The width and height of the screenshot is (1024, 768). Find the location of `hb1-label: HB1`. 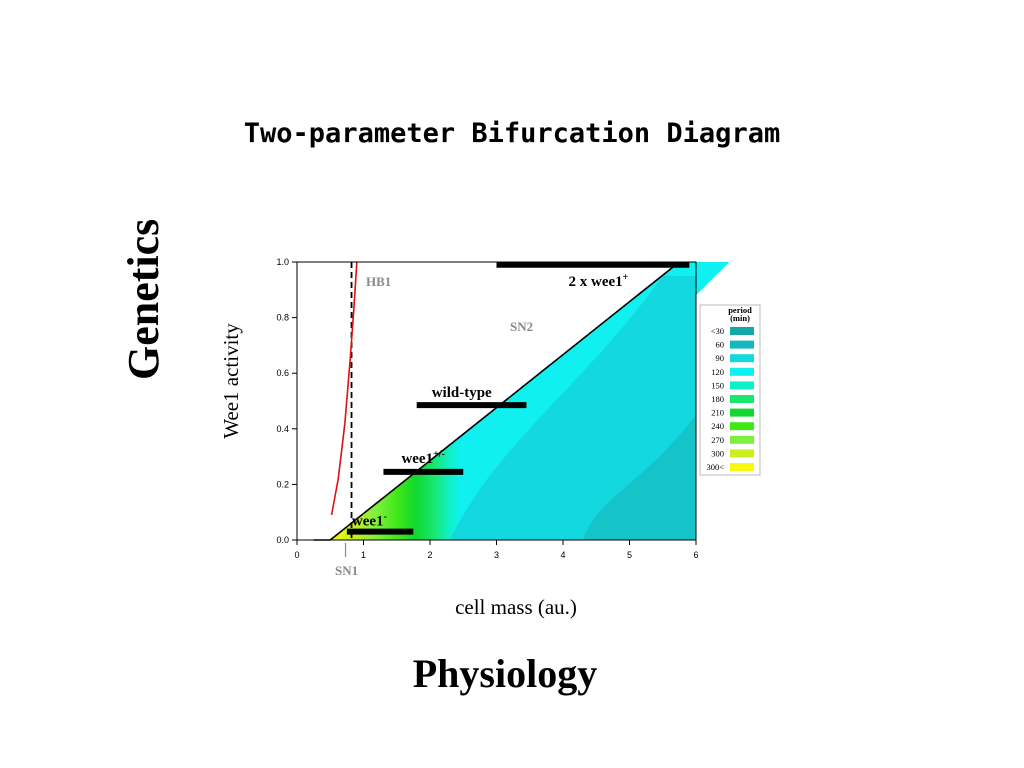

hb1-label: HB1 is located at coordinates (378, 281).